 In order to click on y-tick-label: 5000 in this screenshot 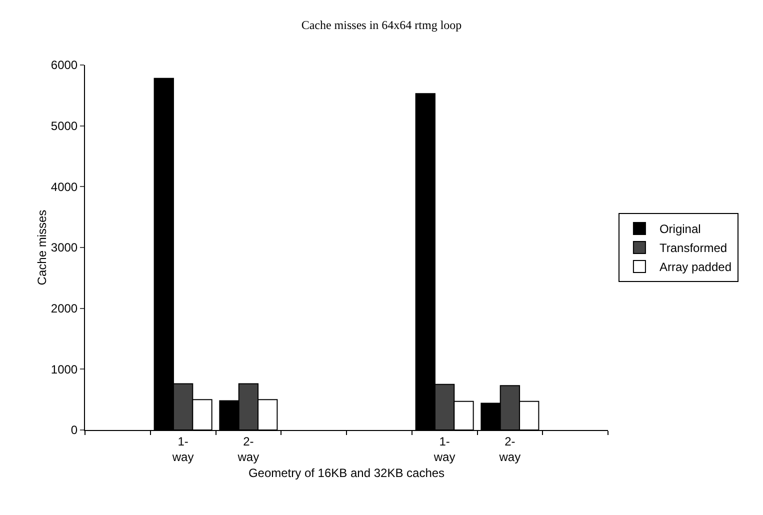, I will do `click(64, 126)`.